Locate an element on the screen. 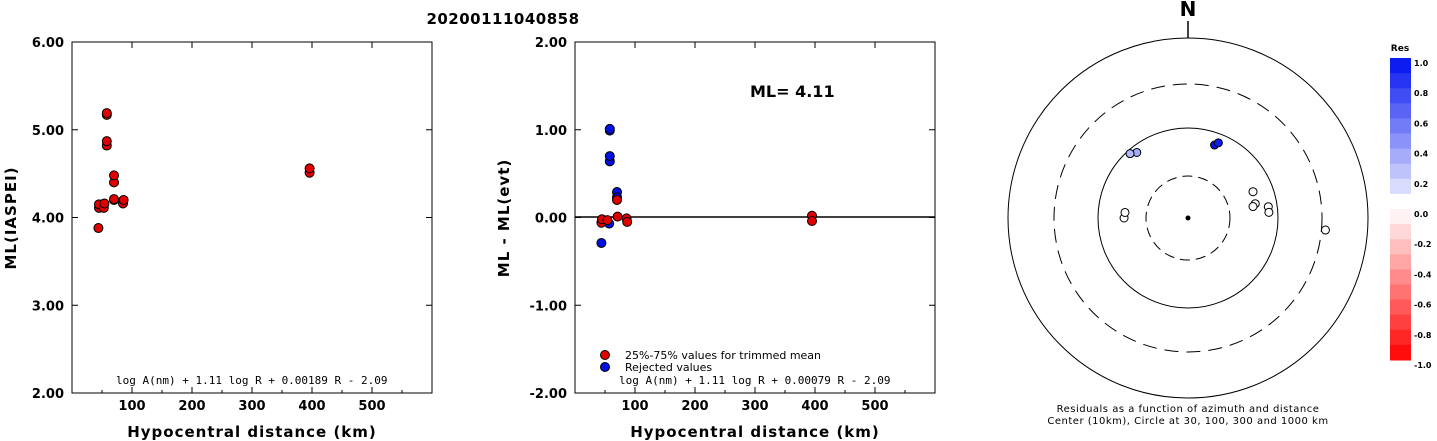 The image size is (1437, 441). colorbar-tick-label: -0.8 is located at coordinates (1423, 335).